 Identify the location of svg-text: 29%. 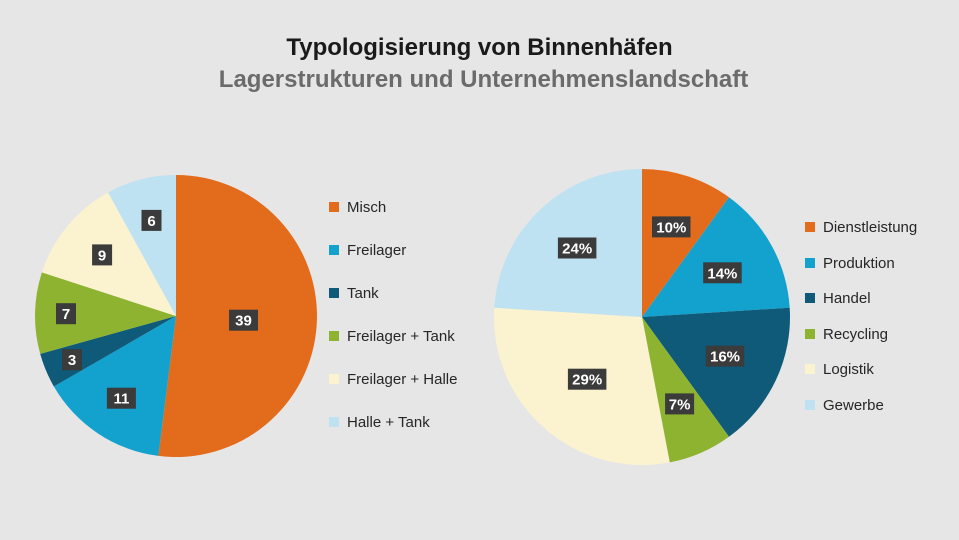
(587, 380).